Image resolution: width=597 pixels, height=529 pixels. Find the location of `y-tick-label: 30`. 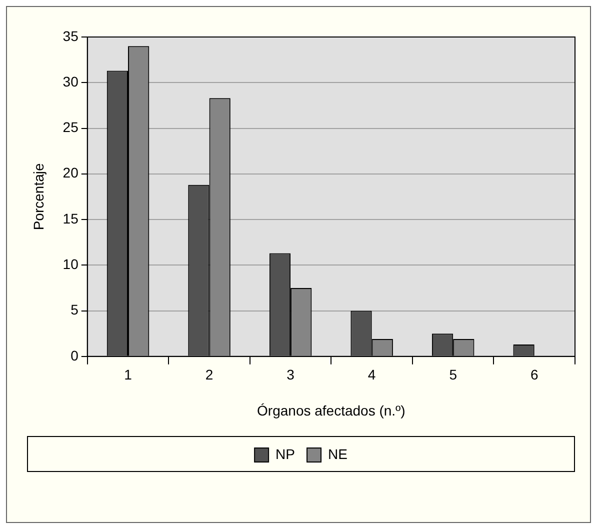

y-tick-label: 30 is located at coordinates (70, 81).